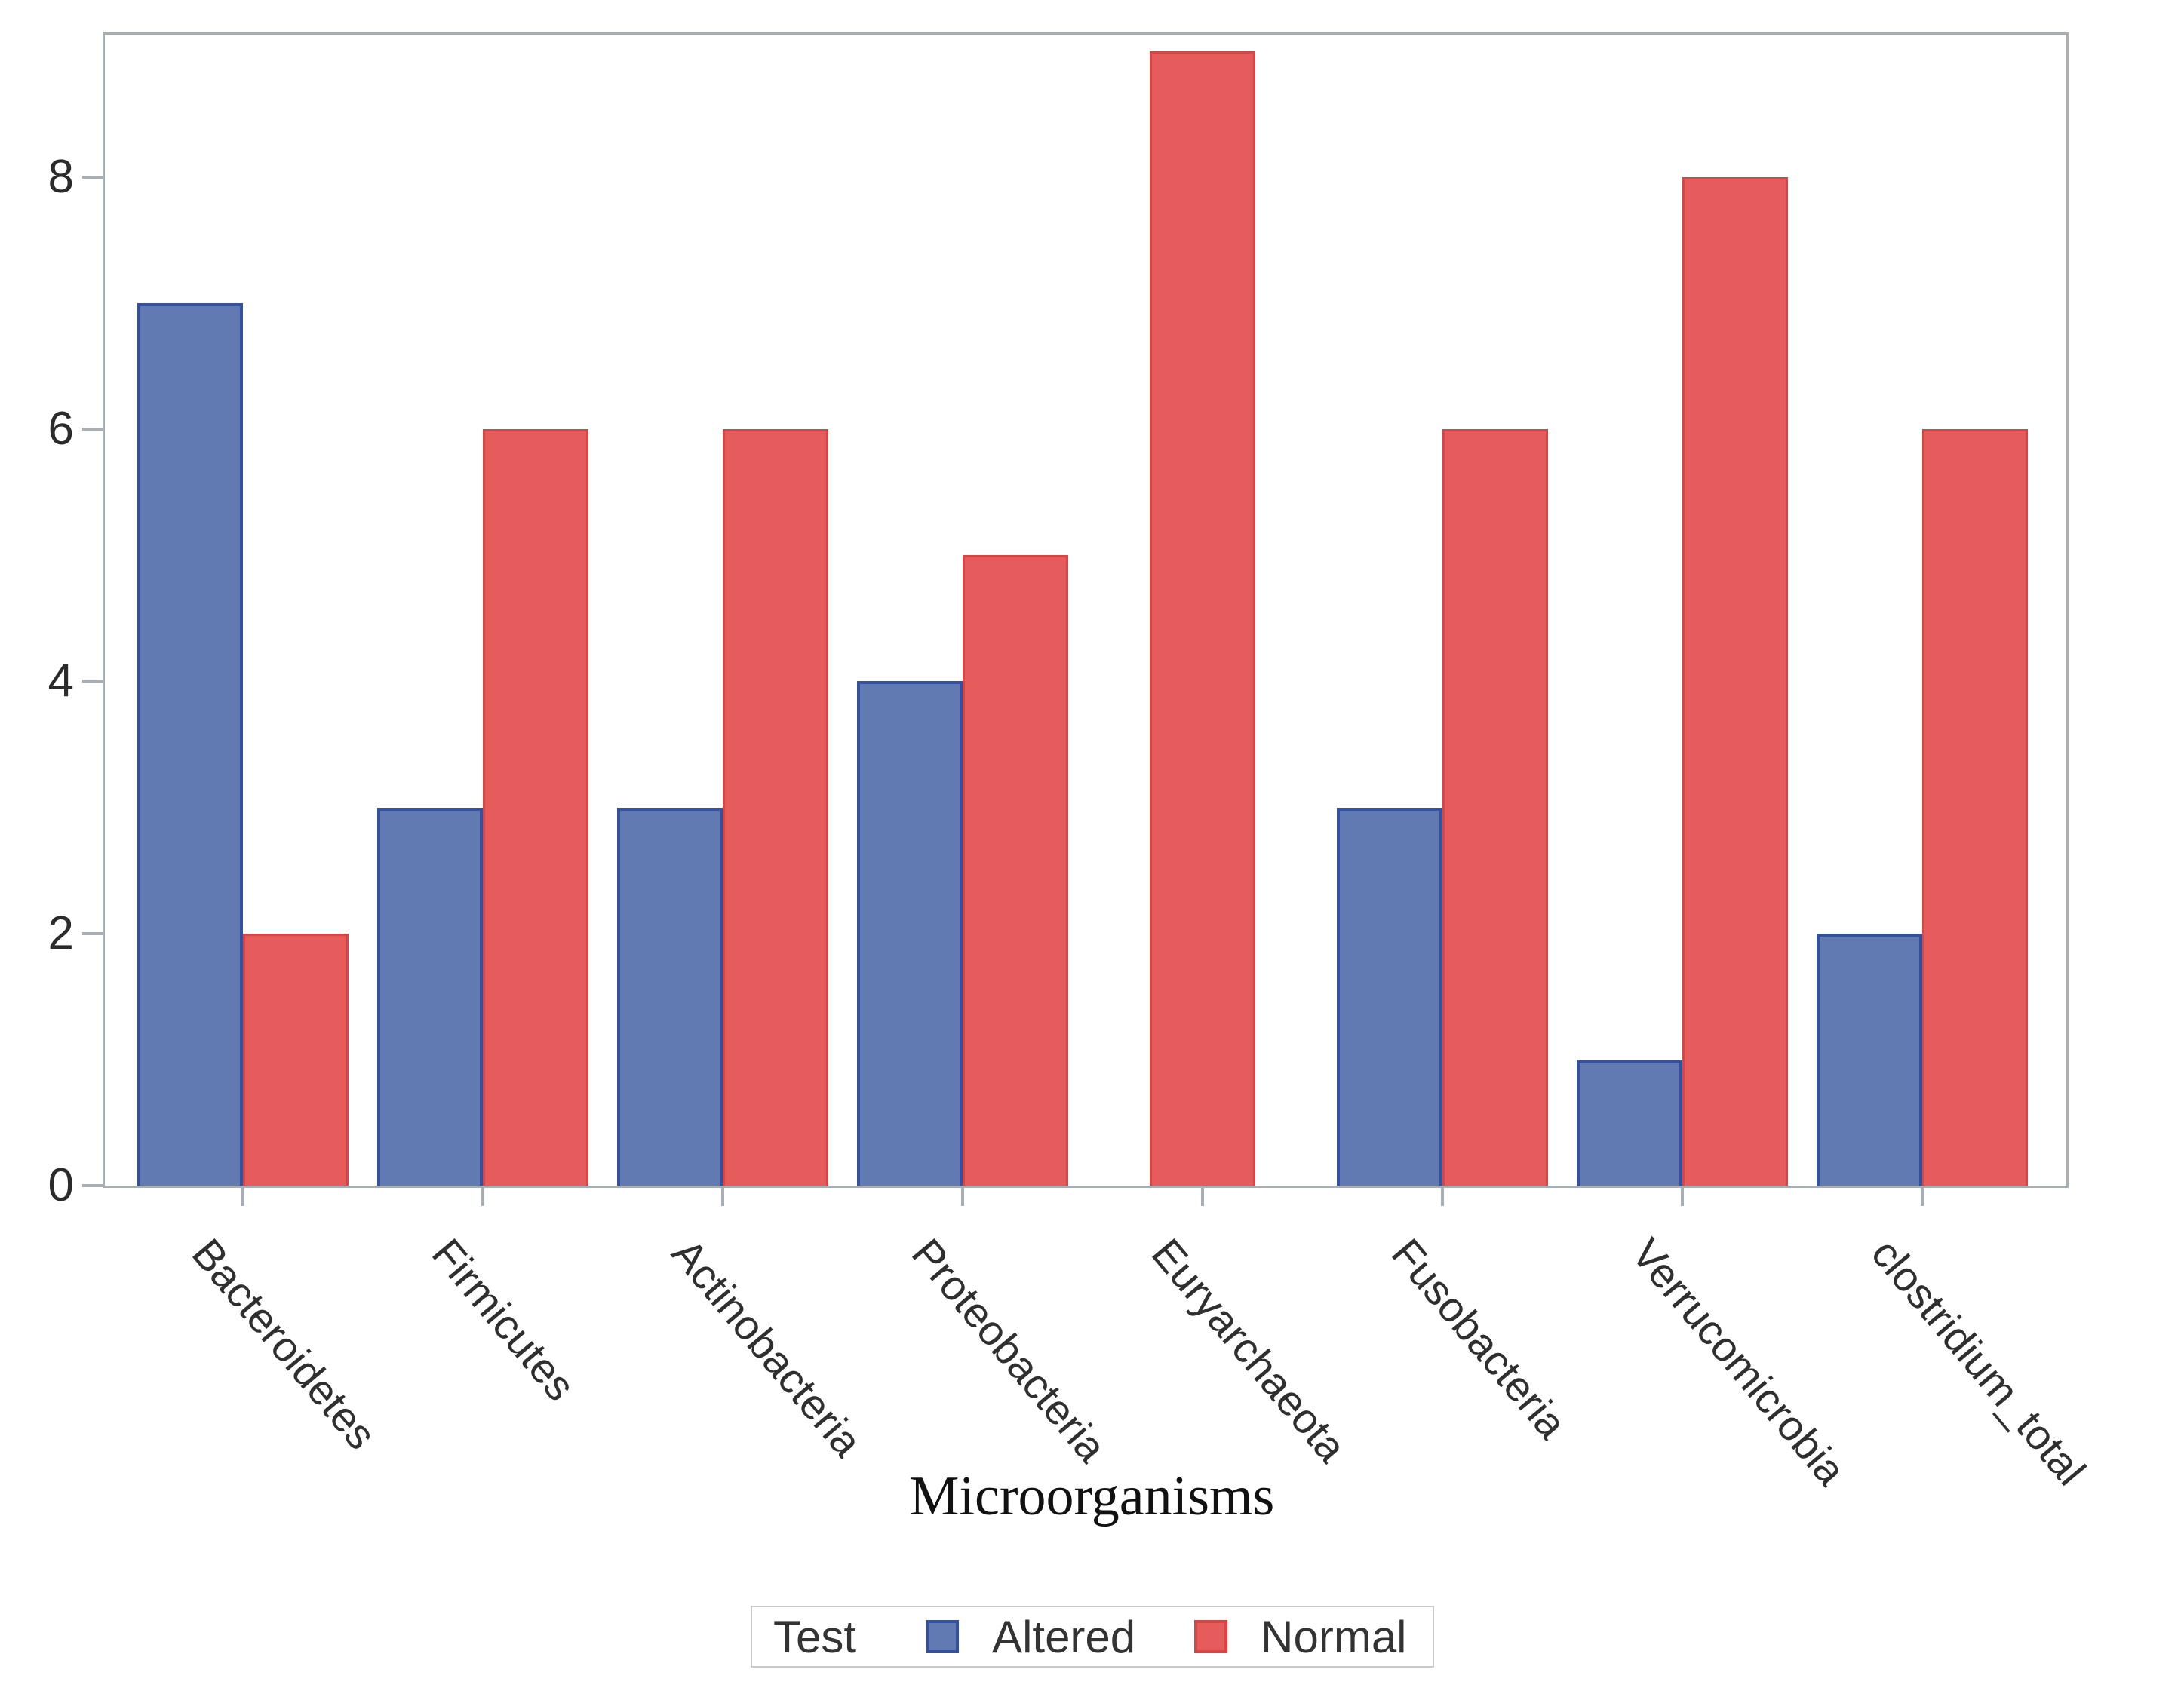 This screenshot has height=1706, width=2184. What do you see at coordinates (1092, 1496) in the screenshot?
I see `x-axis-title: Microorganisms` at bounding box center [1092, 1496].